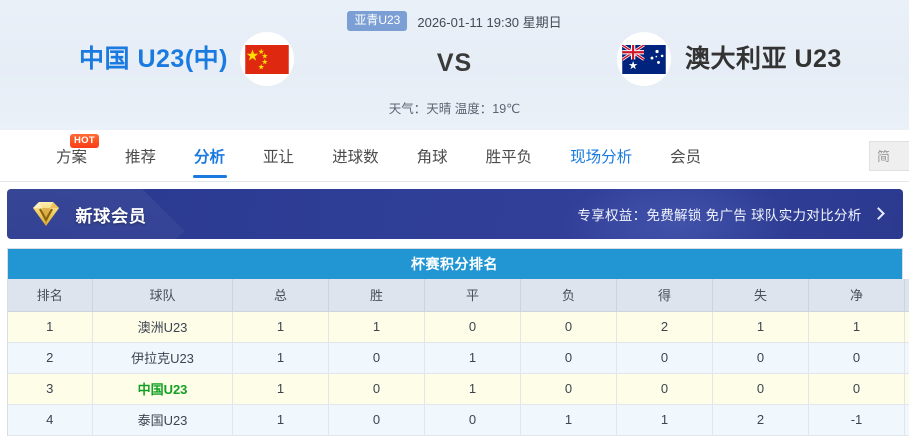  What do you see at coordinates (856, 420) in the screenshot?
I see `cell-gd: -1` at bounding box center [856, 420].